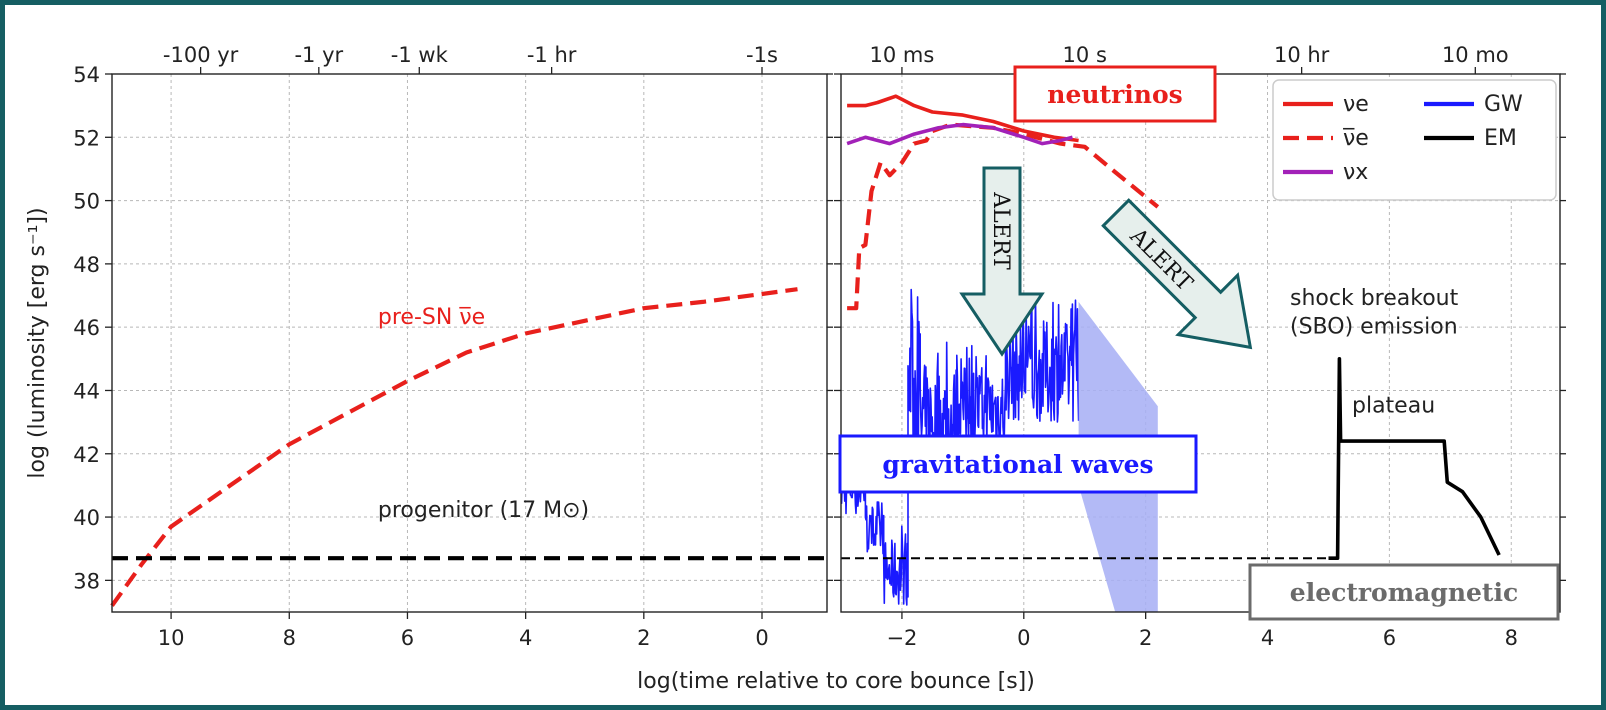 Image resolution: width=1606 pixels, height=710 pixels. I want to click on y-tick-label: 48, so click(86, 265).